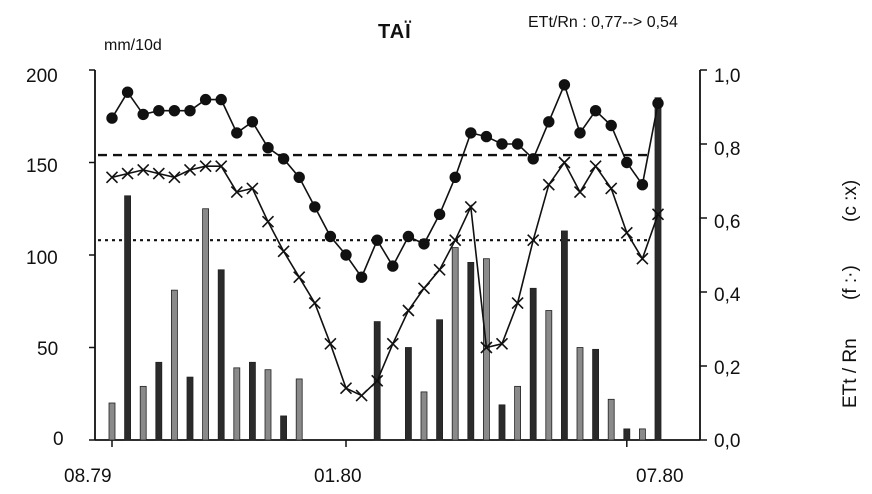 The width and height of the screenshot is (872, 494). What do you see at coordinates (727, 222) in the screenshot?
I see `right-tick-label-0-6: 0,6` at bounding box center [727, 222].